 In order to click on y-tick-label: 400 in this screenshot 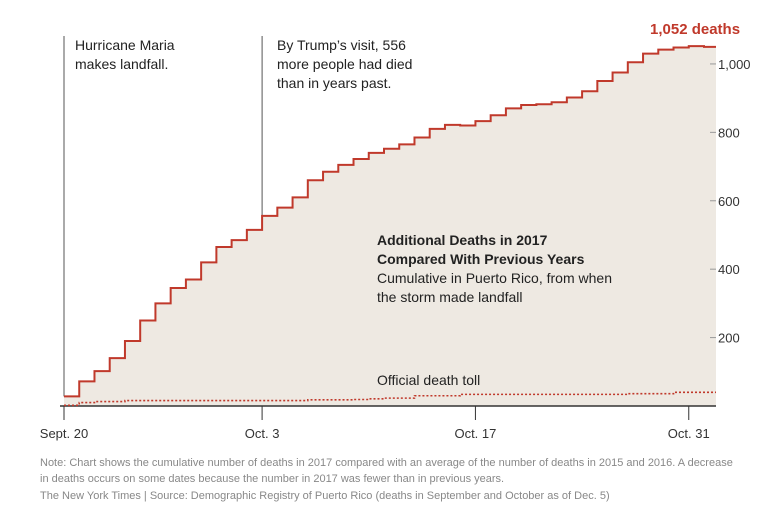, I will do `click(729, 269)`.